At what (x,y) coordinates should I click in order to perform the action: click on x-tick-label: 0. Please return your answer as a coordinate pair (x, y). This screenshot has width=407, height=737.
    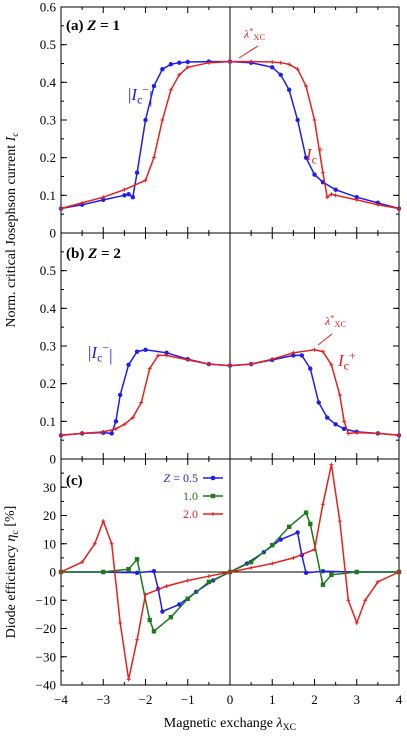
    Looking at the image, I should click on (230, 699).